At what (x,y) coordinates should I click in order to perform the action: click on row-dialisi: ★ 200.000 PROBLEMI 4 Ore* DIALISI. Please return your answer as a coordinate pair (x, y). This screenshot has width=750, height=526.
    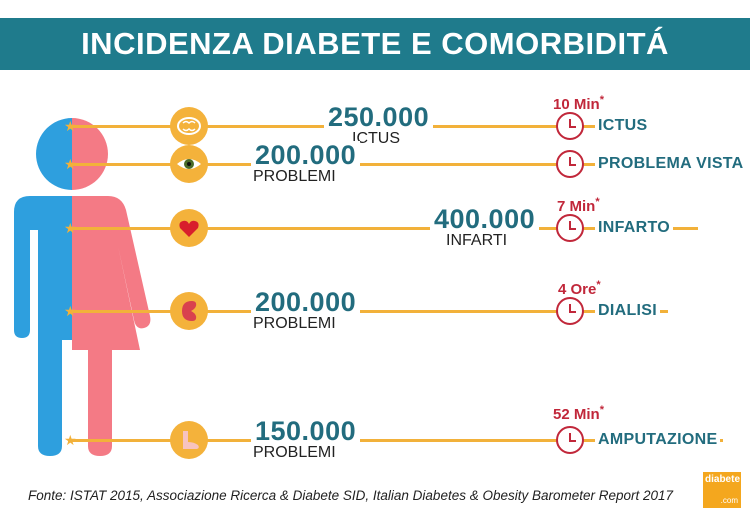
    Looking at the image, I should click on (375, 307).